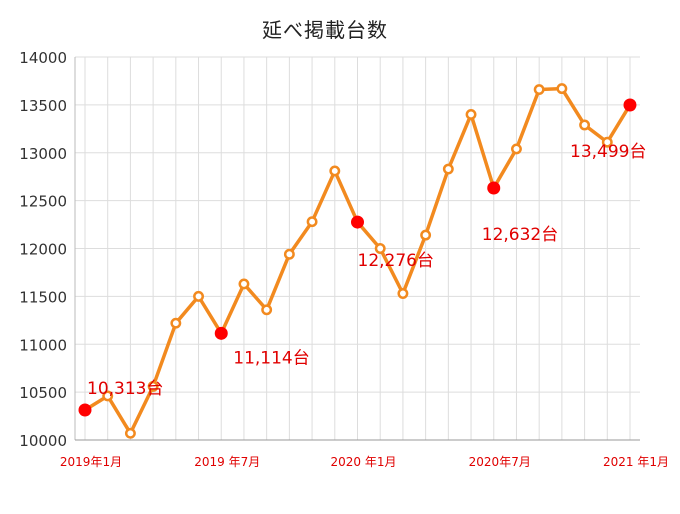  What do you see at coordinates (43, 345) in the screenshot?
I see `y-tick-label: 11000` at bounding box center [43, 345].